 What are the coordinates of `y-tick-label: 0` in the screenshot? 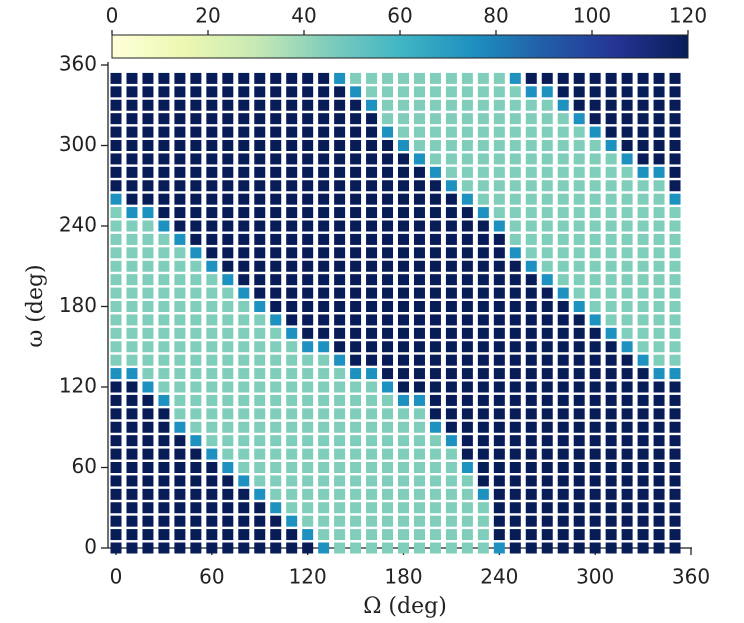 It's located at (90, 547).